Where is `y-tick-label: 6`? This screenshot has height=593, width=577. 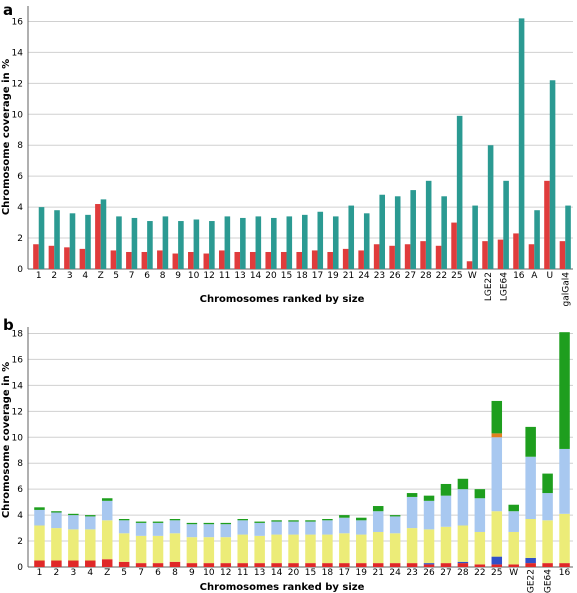 y-tick-label: 6 is located at coordinates (20, 177).